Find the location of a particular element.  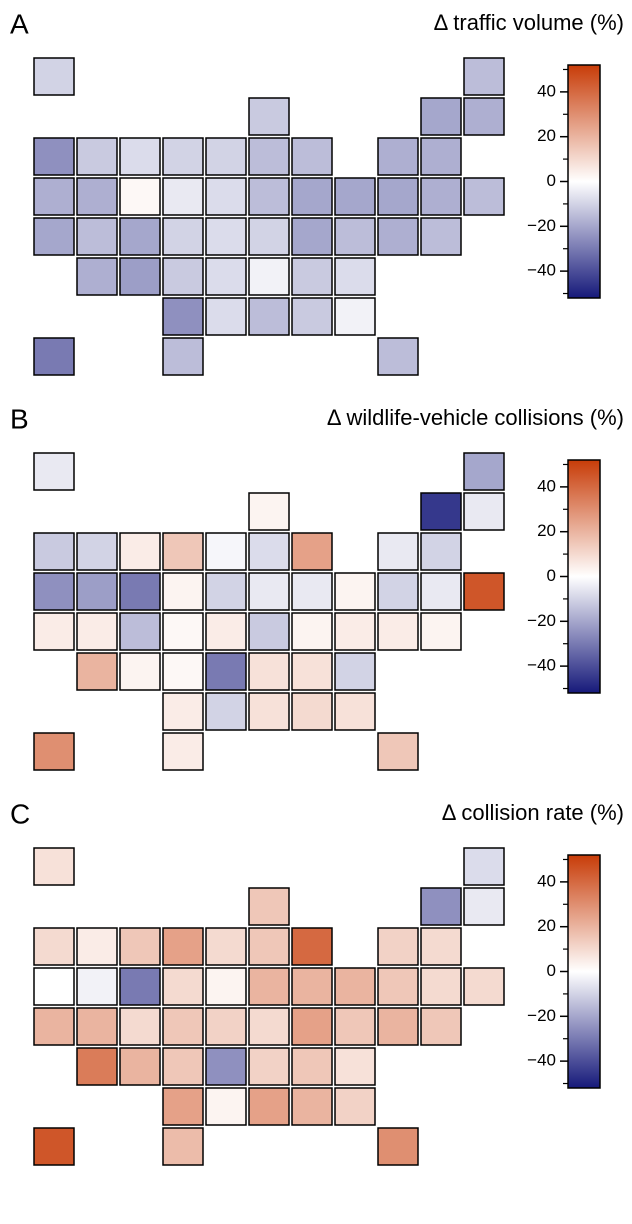

panel-label: B is located at coordinates (19, 418).